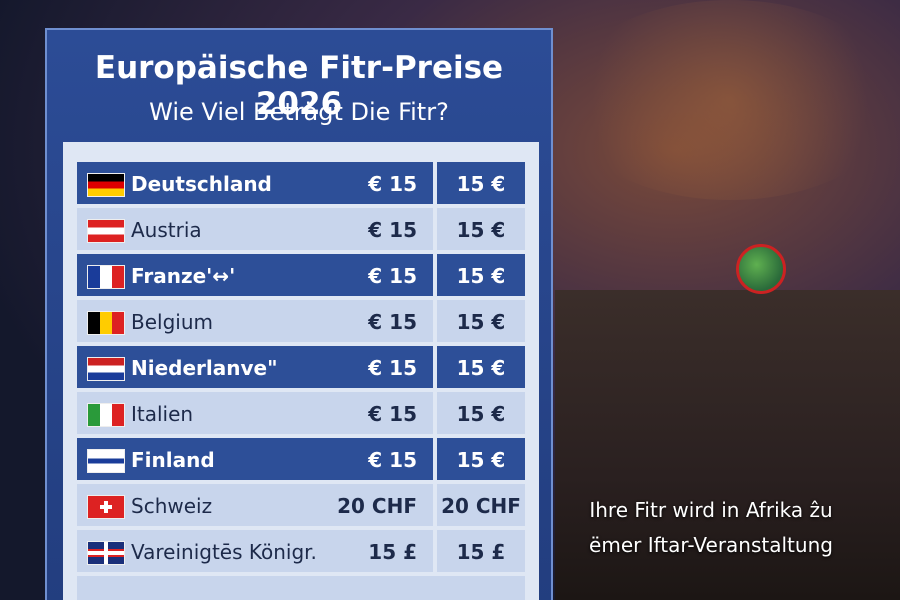 The image size is (900, 600). Describe the element at coordinates (301, 183) in the screenshot. I see `table-row: Deutschland € 15 15 €` at that location.